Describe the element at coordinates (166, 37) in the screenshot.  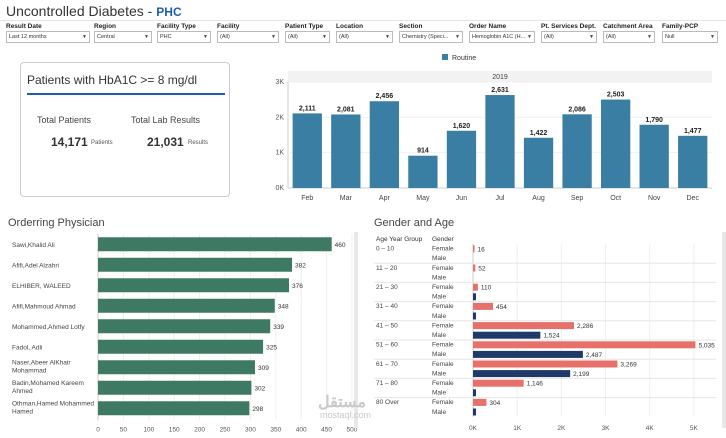
I see `filter-value: PHC` at that location.